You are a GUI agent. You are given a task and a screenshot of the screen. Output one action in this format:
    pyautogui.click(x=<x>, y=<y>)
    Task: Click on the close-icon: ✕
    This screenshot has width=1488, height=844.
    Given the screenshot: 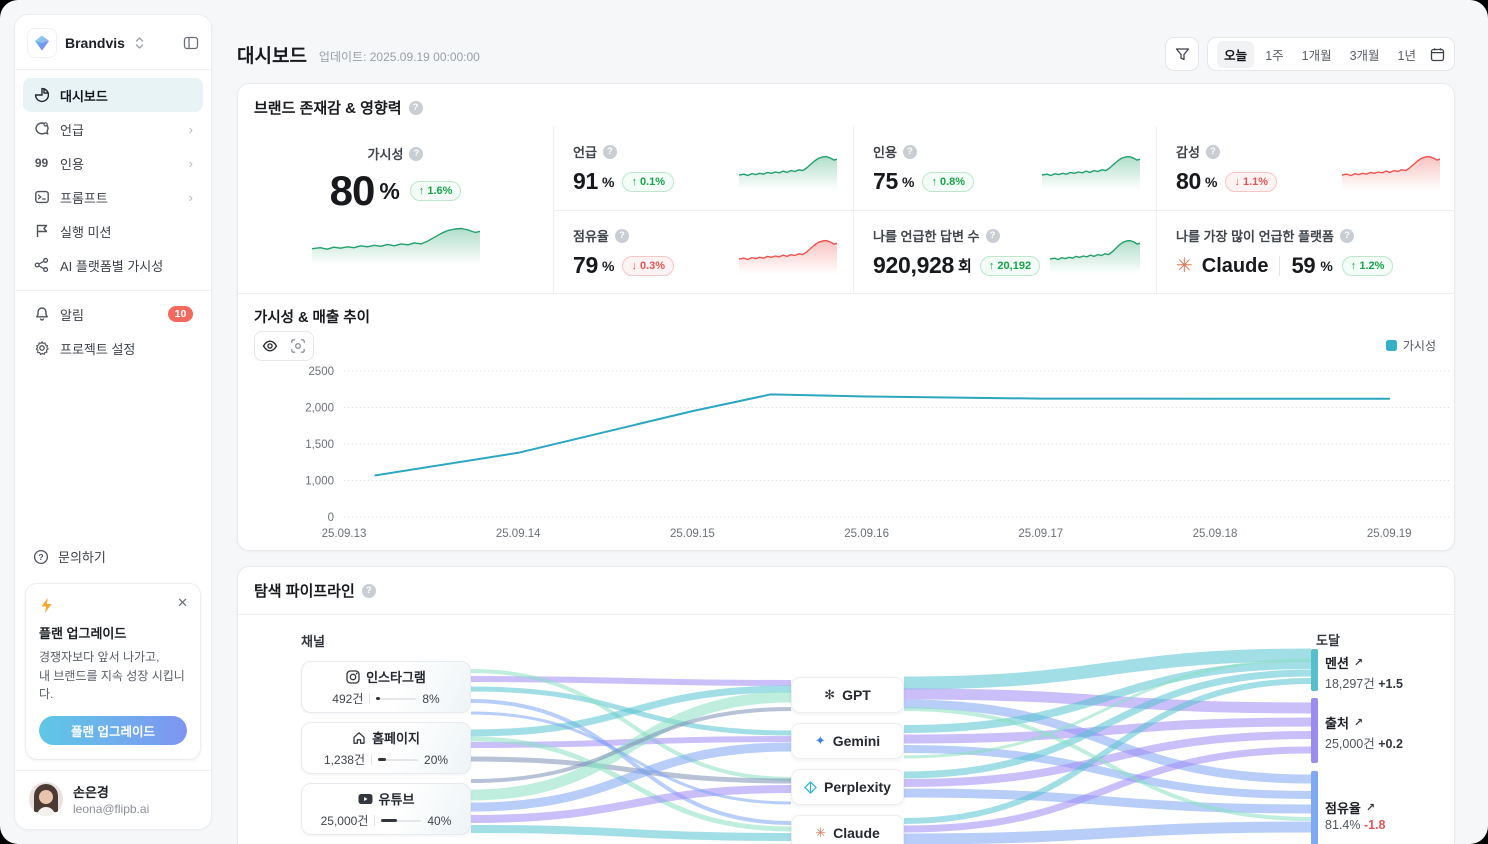 What is the action you would take?
    pyautogui.click(x=182, y=603)
    